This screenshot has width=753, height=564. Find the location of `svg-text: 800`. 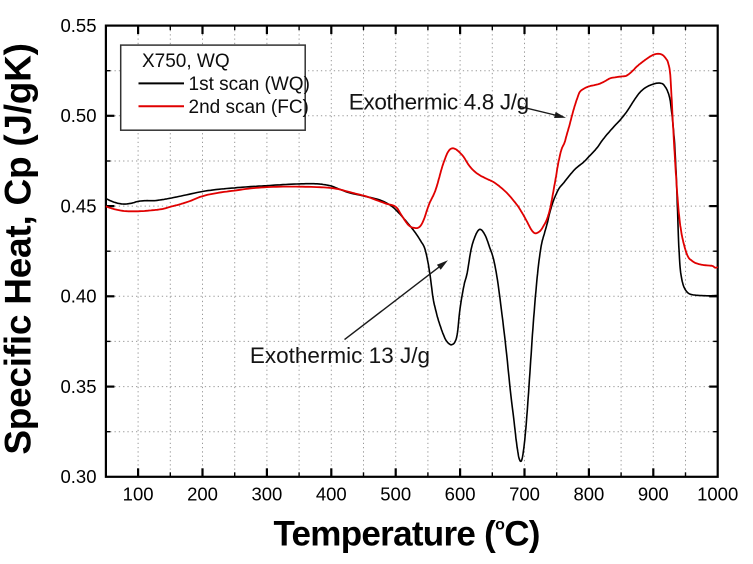

svg-text: 800 is located at coordinates (588, 494).